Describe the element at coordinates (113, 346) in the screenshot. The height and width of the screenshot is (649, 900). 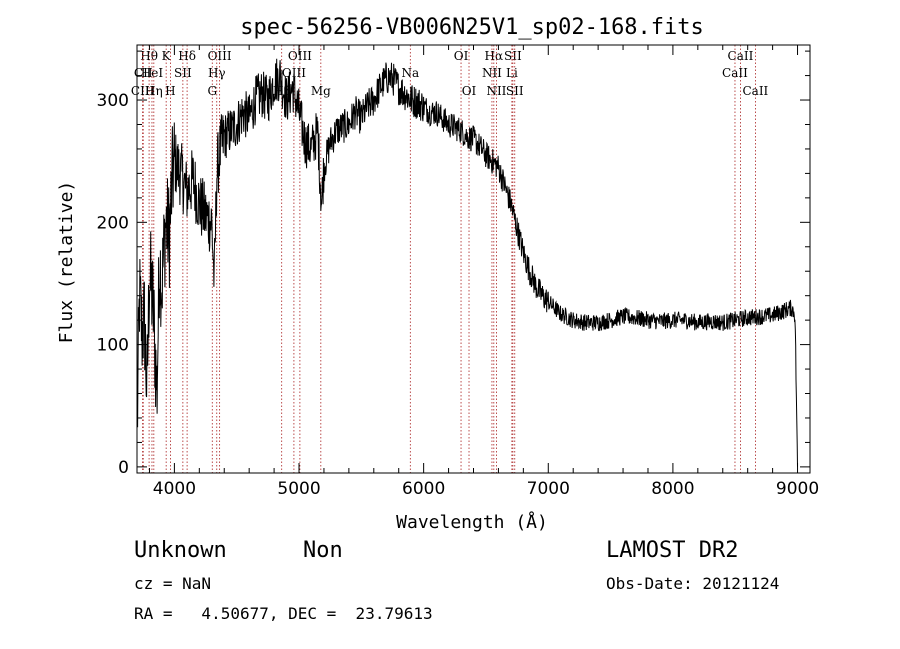
I see `y-tick-label: 100` at that location.